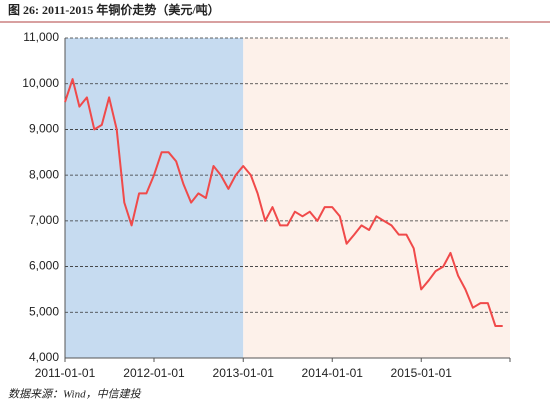  I want to click on y-tick-label: 7,000, so click(44, 220).